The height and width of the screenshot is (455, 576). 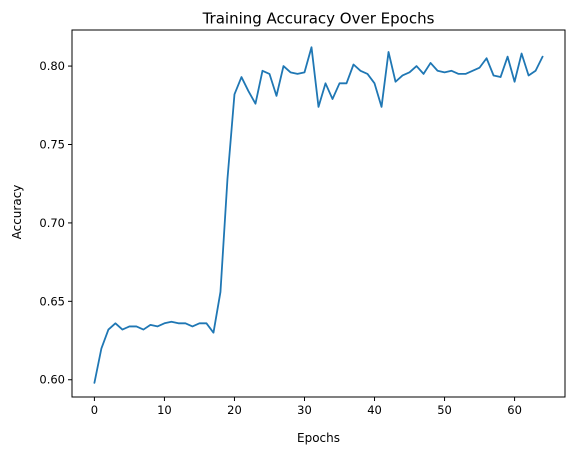 I want to click on x-tick-label: 0, so click(x=94, y=410).